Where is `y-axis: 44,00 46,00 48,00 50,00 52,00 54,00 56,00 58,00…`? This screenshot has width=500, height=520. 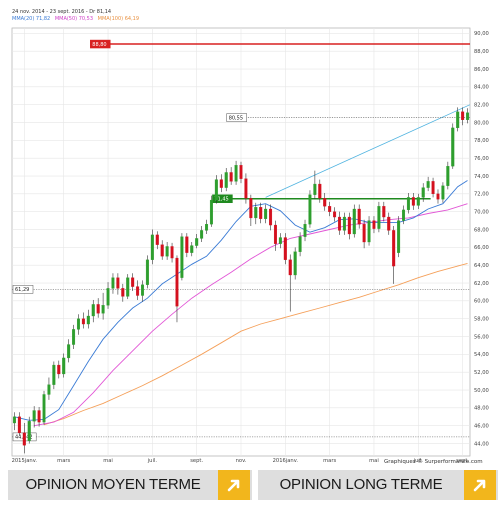 y-axis: 44,00 46,00 48,00 50,00 52,00 54,00 56,00 58,00… is located at coordinates (481, 239).